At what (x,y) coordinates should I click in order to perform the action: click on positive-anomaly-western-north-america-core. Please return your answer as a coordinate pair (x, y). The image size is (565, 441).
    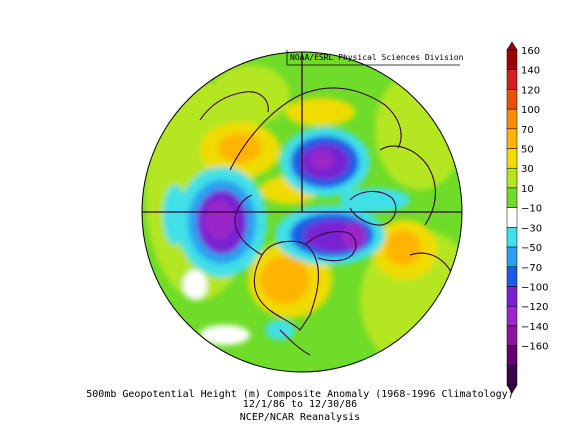
    Looking at the image, I should click on (285, 280).